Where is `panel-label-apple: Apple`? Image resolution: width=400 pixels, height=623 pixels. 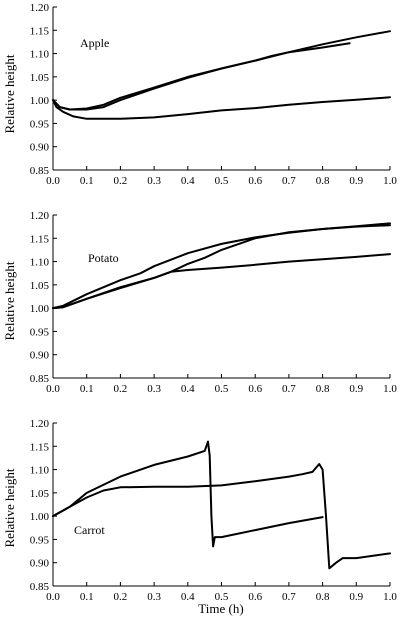 panel-label-apple: Apple is located at coordinates (94, 43).